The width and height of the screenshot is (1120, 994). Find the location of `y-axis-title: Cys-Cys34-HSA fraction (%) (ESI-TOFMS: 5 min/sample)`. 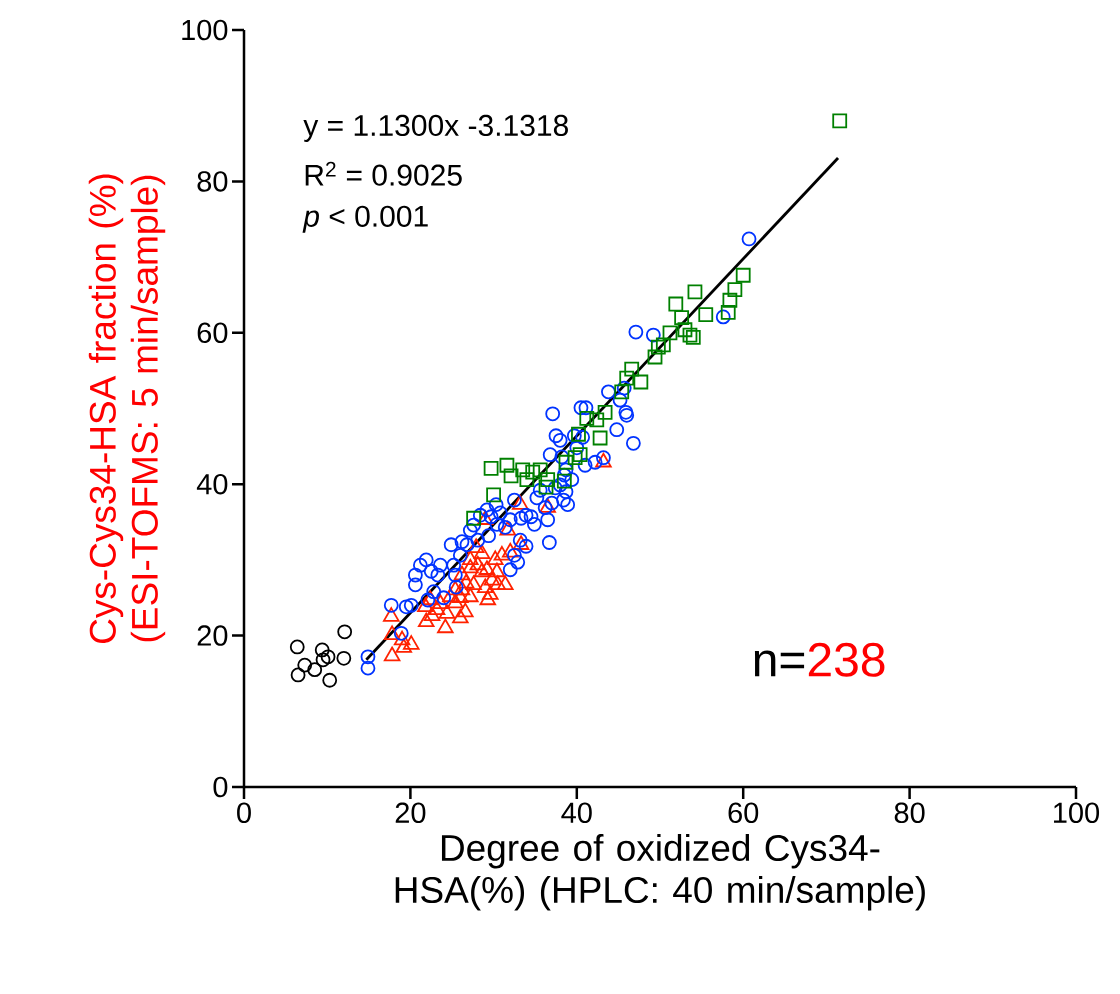

y-axis-title: Cys-Cys34-HSA fraction (%) (ESI-TOFMS: 5 min/sample) is located at coordinates (127, 409).